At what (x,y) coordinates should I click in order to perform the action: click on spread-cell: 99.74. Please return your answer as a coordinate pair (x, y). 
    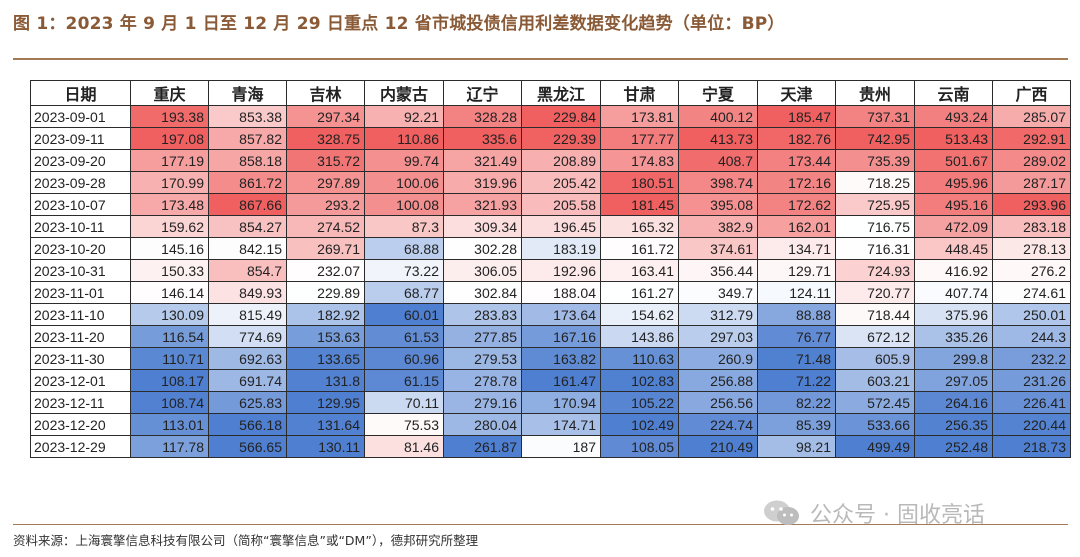
    Looking at the image, I should click on (404, 160).